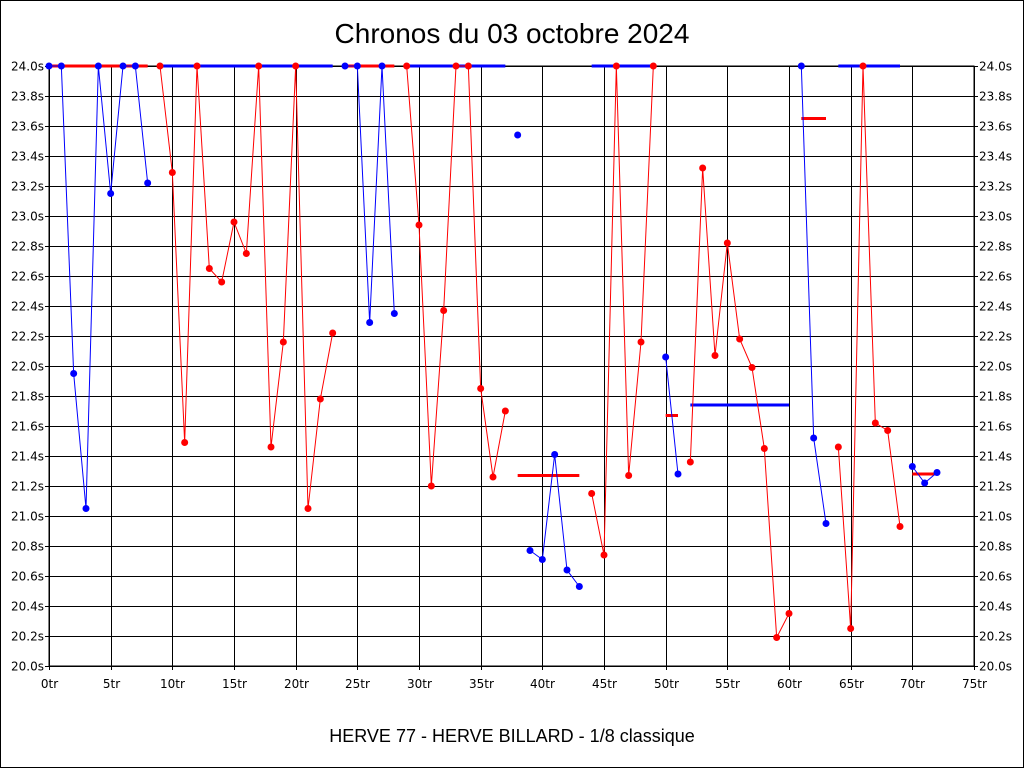 Image resolution: width=1024 pixels, height=768 pixels. What do you see at coordinates (27, 127) in the screenshot?
I see `y-tick-label: 23.6s` at bounding box center [27, 127].